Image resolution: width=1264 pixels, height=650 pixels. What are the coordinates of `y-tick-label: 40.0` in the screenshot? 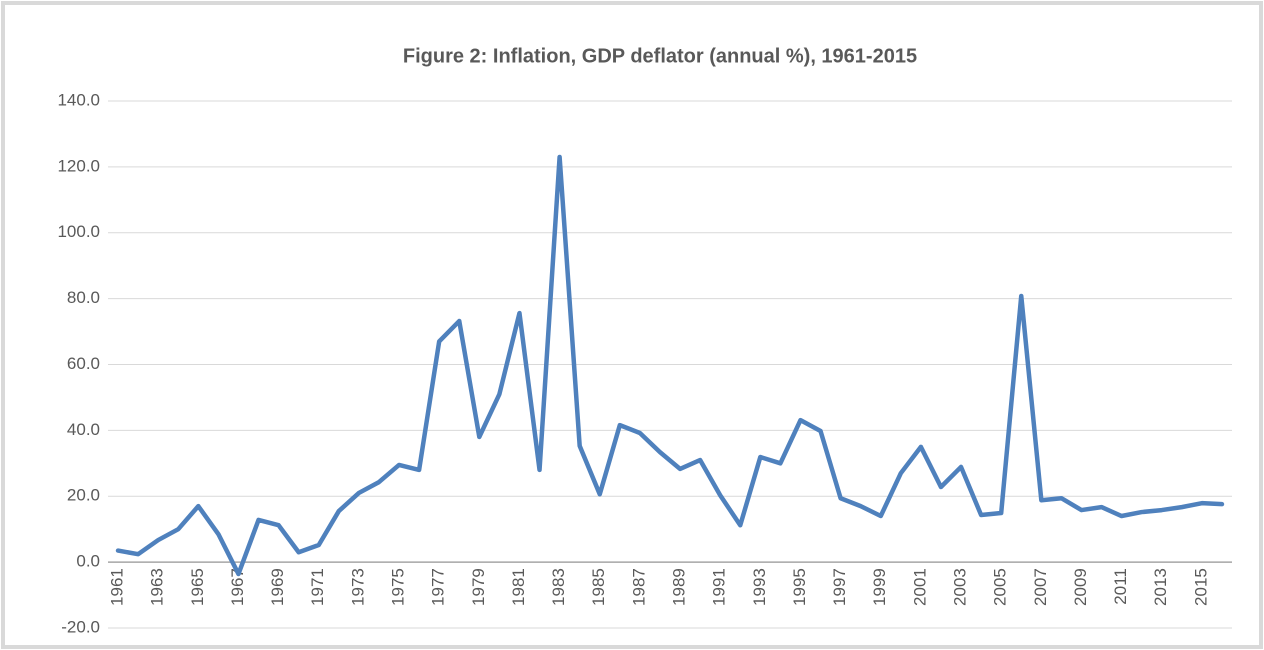 It's located at (83, 429).